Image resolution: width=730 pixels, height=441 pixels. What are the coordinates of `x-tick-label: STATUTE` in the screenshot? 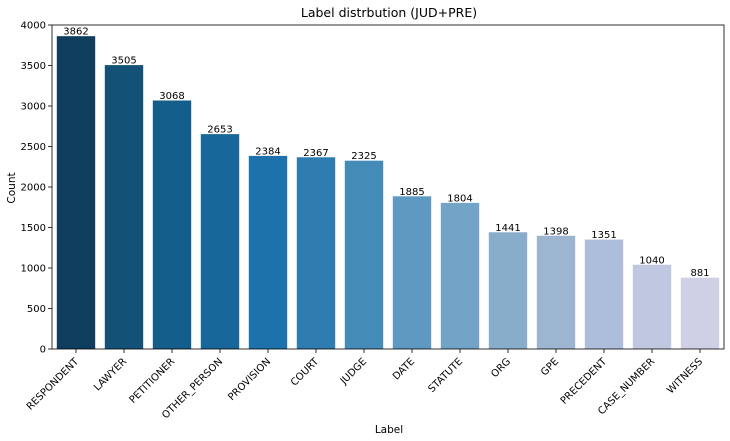 It's located at (446, 375).